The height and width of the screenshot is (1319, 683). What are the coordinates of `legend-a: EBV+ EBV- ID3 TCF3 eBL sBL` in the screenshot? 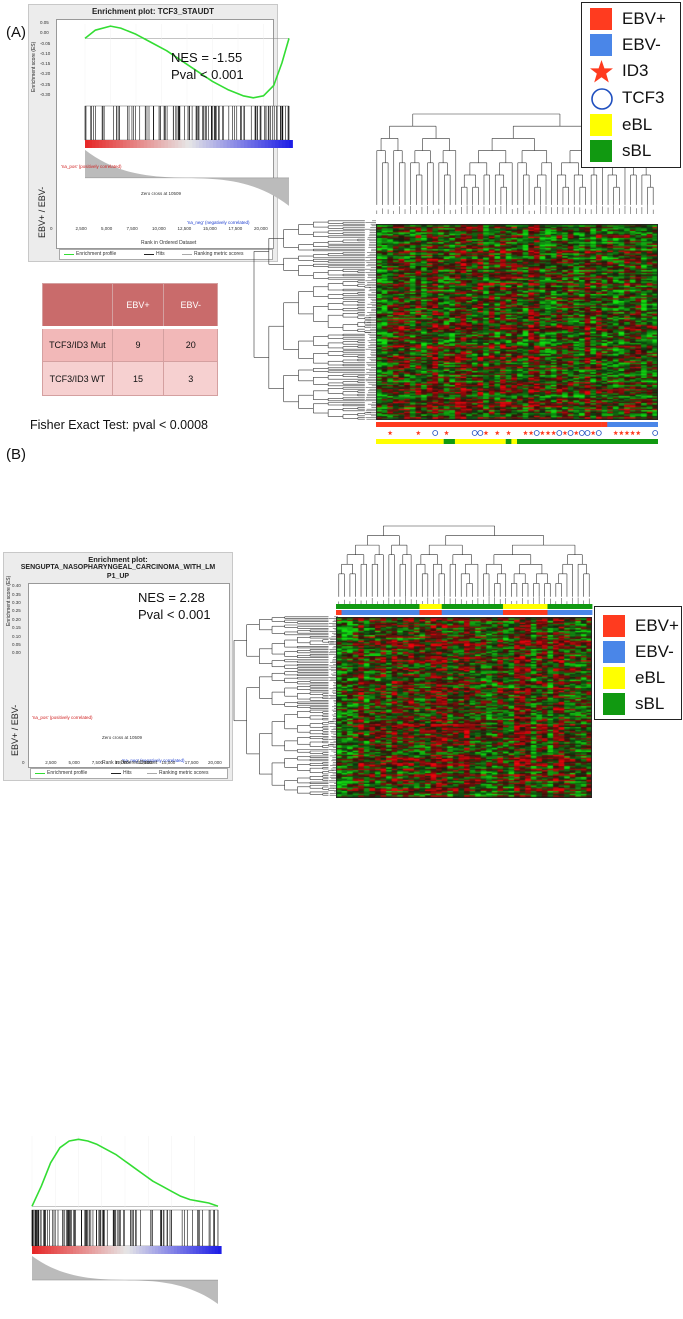 It's located at (631, 85).